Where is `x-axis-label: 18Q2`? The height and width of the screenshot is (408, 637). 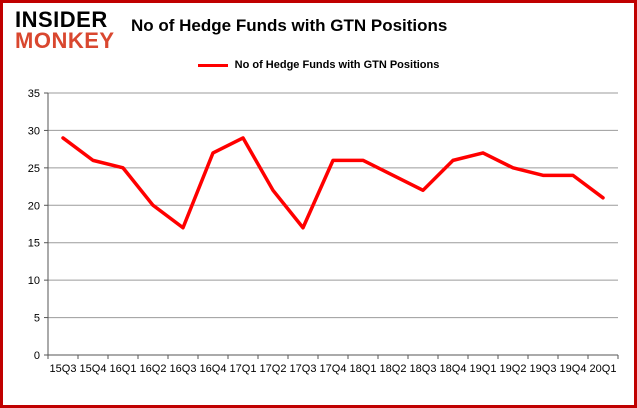
x-axis-label: 18Q2 is located at coordinates (393, 369).